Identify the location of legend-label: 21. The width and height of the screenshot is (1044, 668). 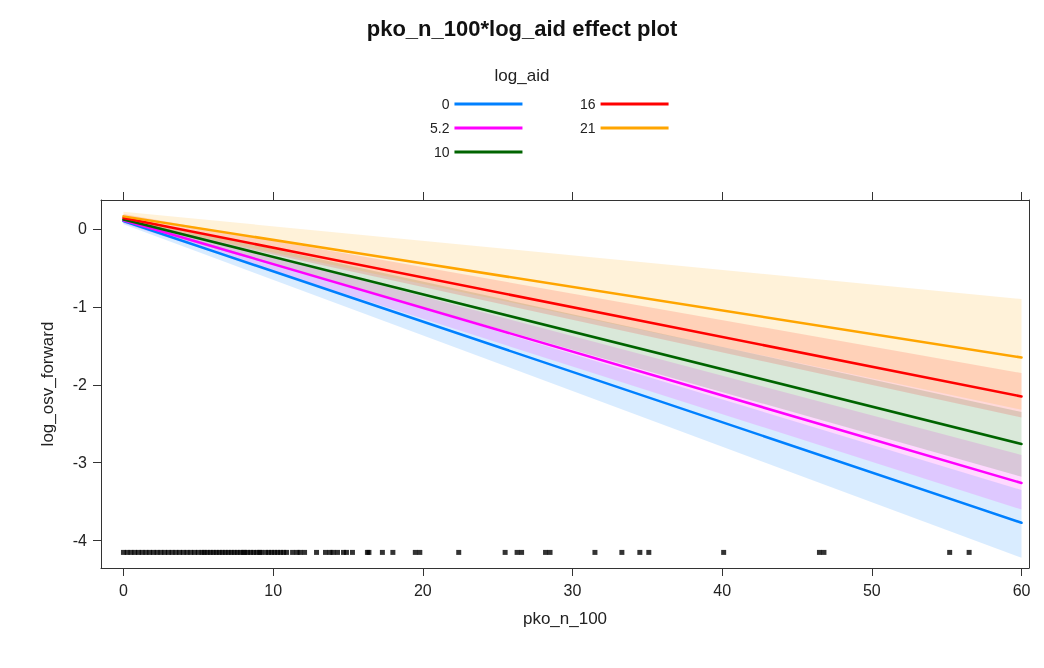
(587, 128).